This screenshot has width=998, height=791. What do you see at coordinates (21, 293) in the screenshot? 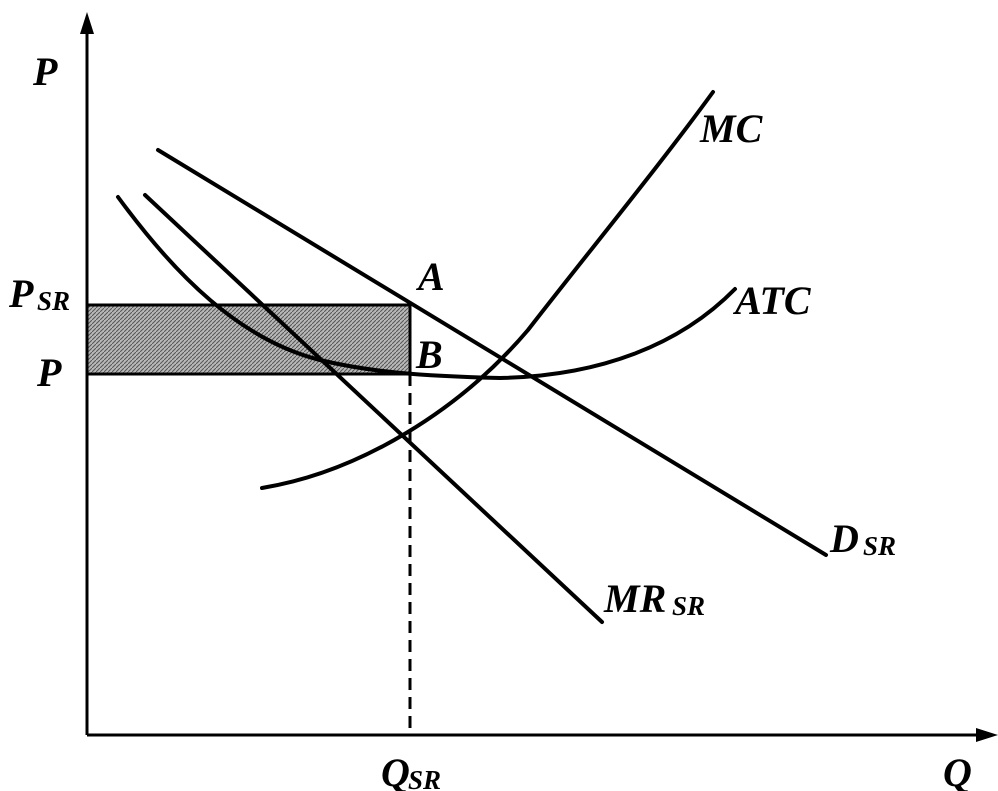
I see `price-psr-label: P` at bounding box center [21, 293].